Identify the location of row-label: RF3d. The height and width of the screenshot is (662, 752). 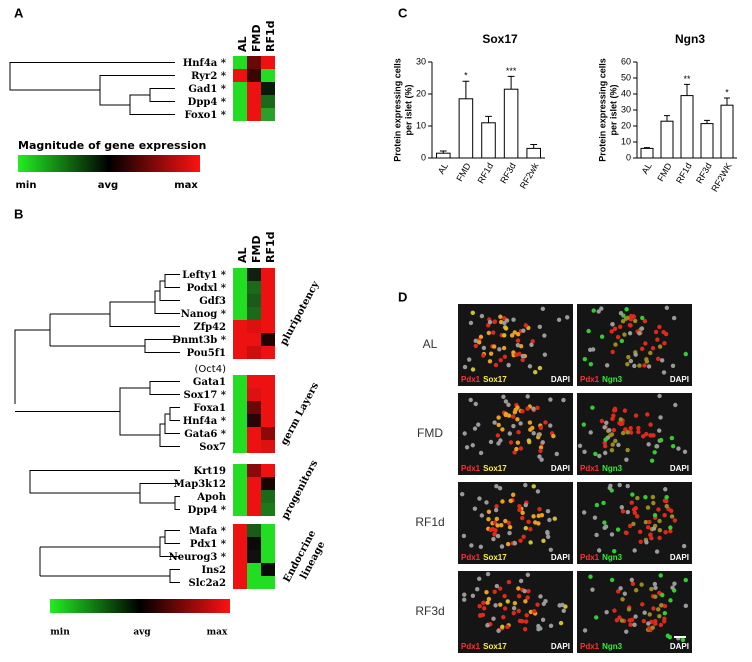
(429, 611).